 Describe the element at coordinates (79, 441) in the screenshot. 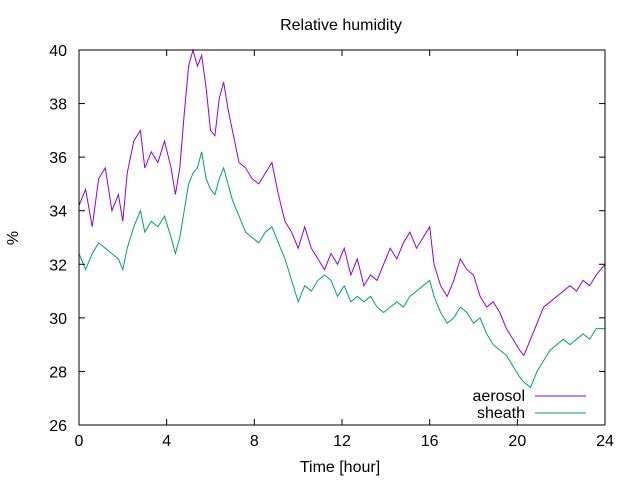

I see `x-tick-label: 0` at that location.